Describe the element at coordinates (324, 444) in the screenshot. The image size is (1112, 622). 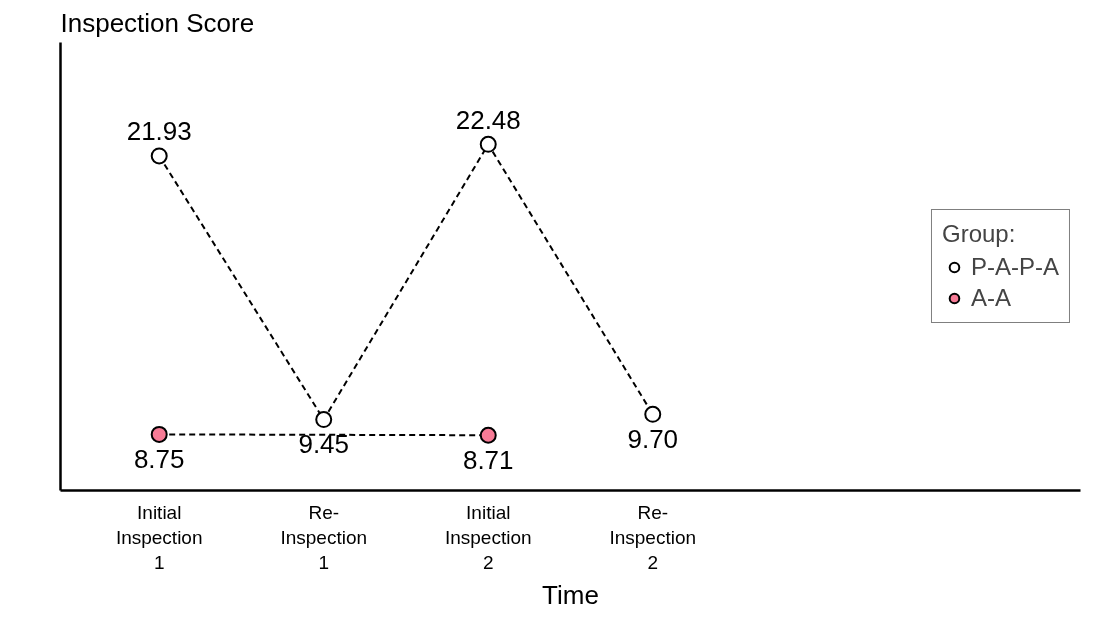
I see `data-label: 9.45` at that location.